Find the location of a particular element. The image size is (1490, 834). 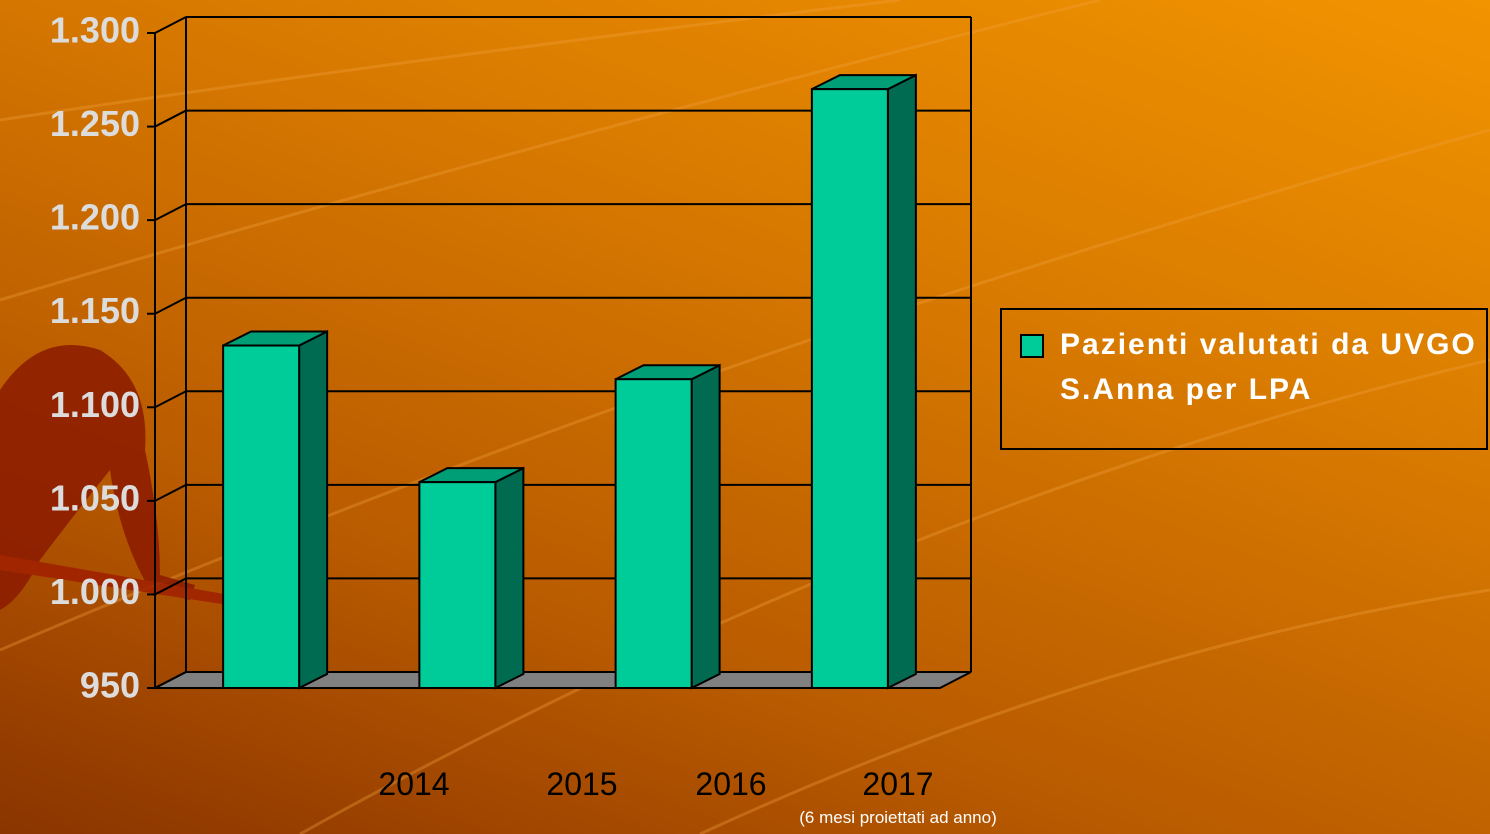

y-tick-label: 950 is located at coordinates (110, 685).